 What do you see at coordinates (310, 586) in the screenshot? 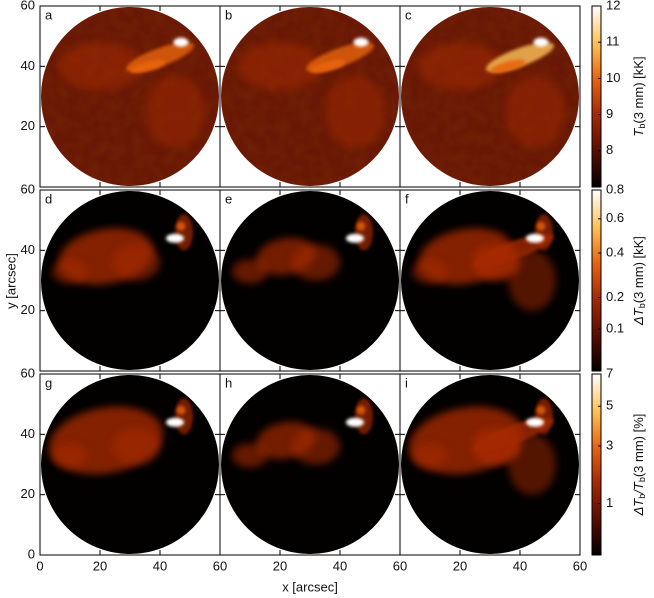
I see `x-axis-label: x [arcsec]` at bounding box center [310, 586].